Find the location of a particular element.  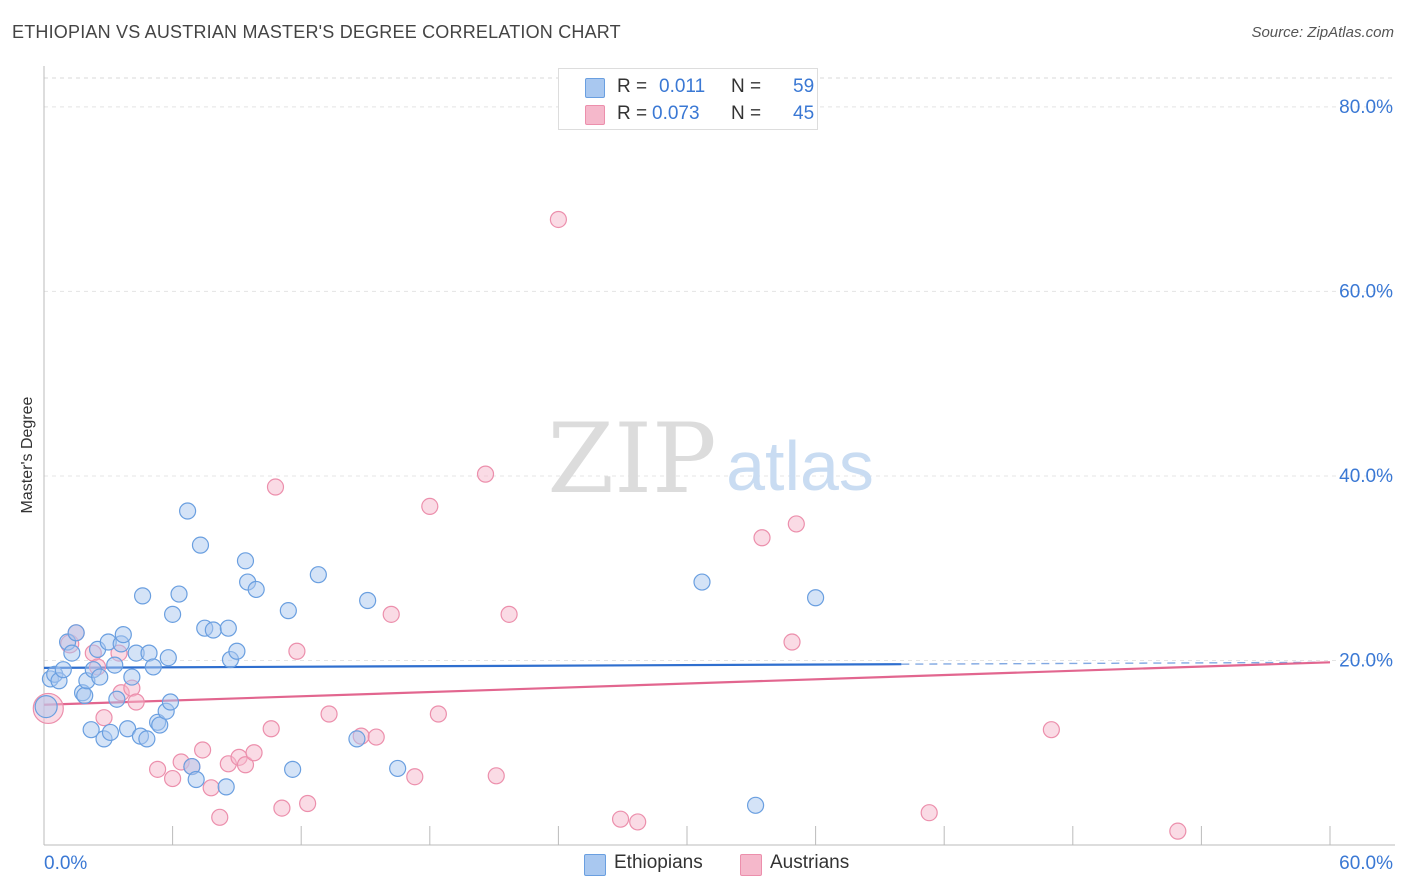

austrians-trend-line is located at coordinates (687, 683).